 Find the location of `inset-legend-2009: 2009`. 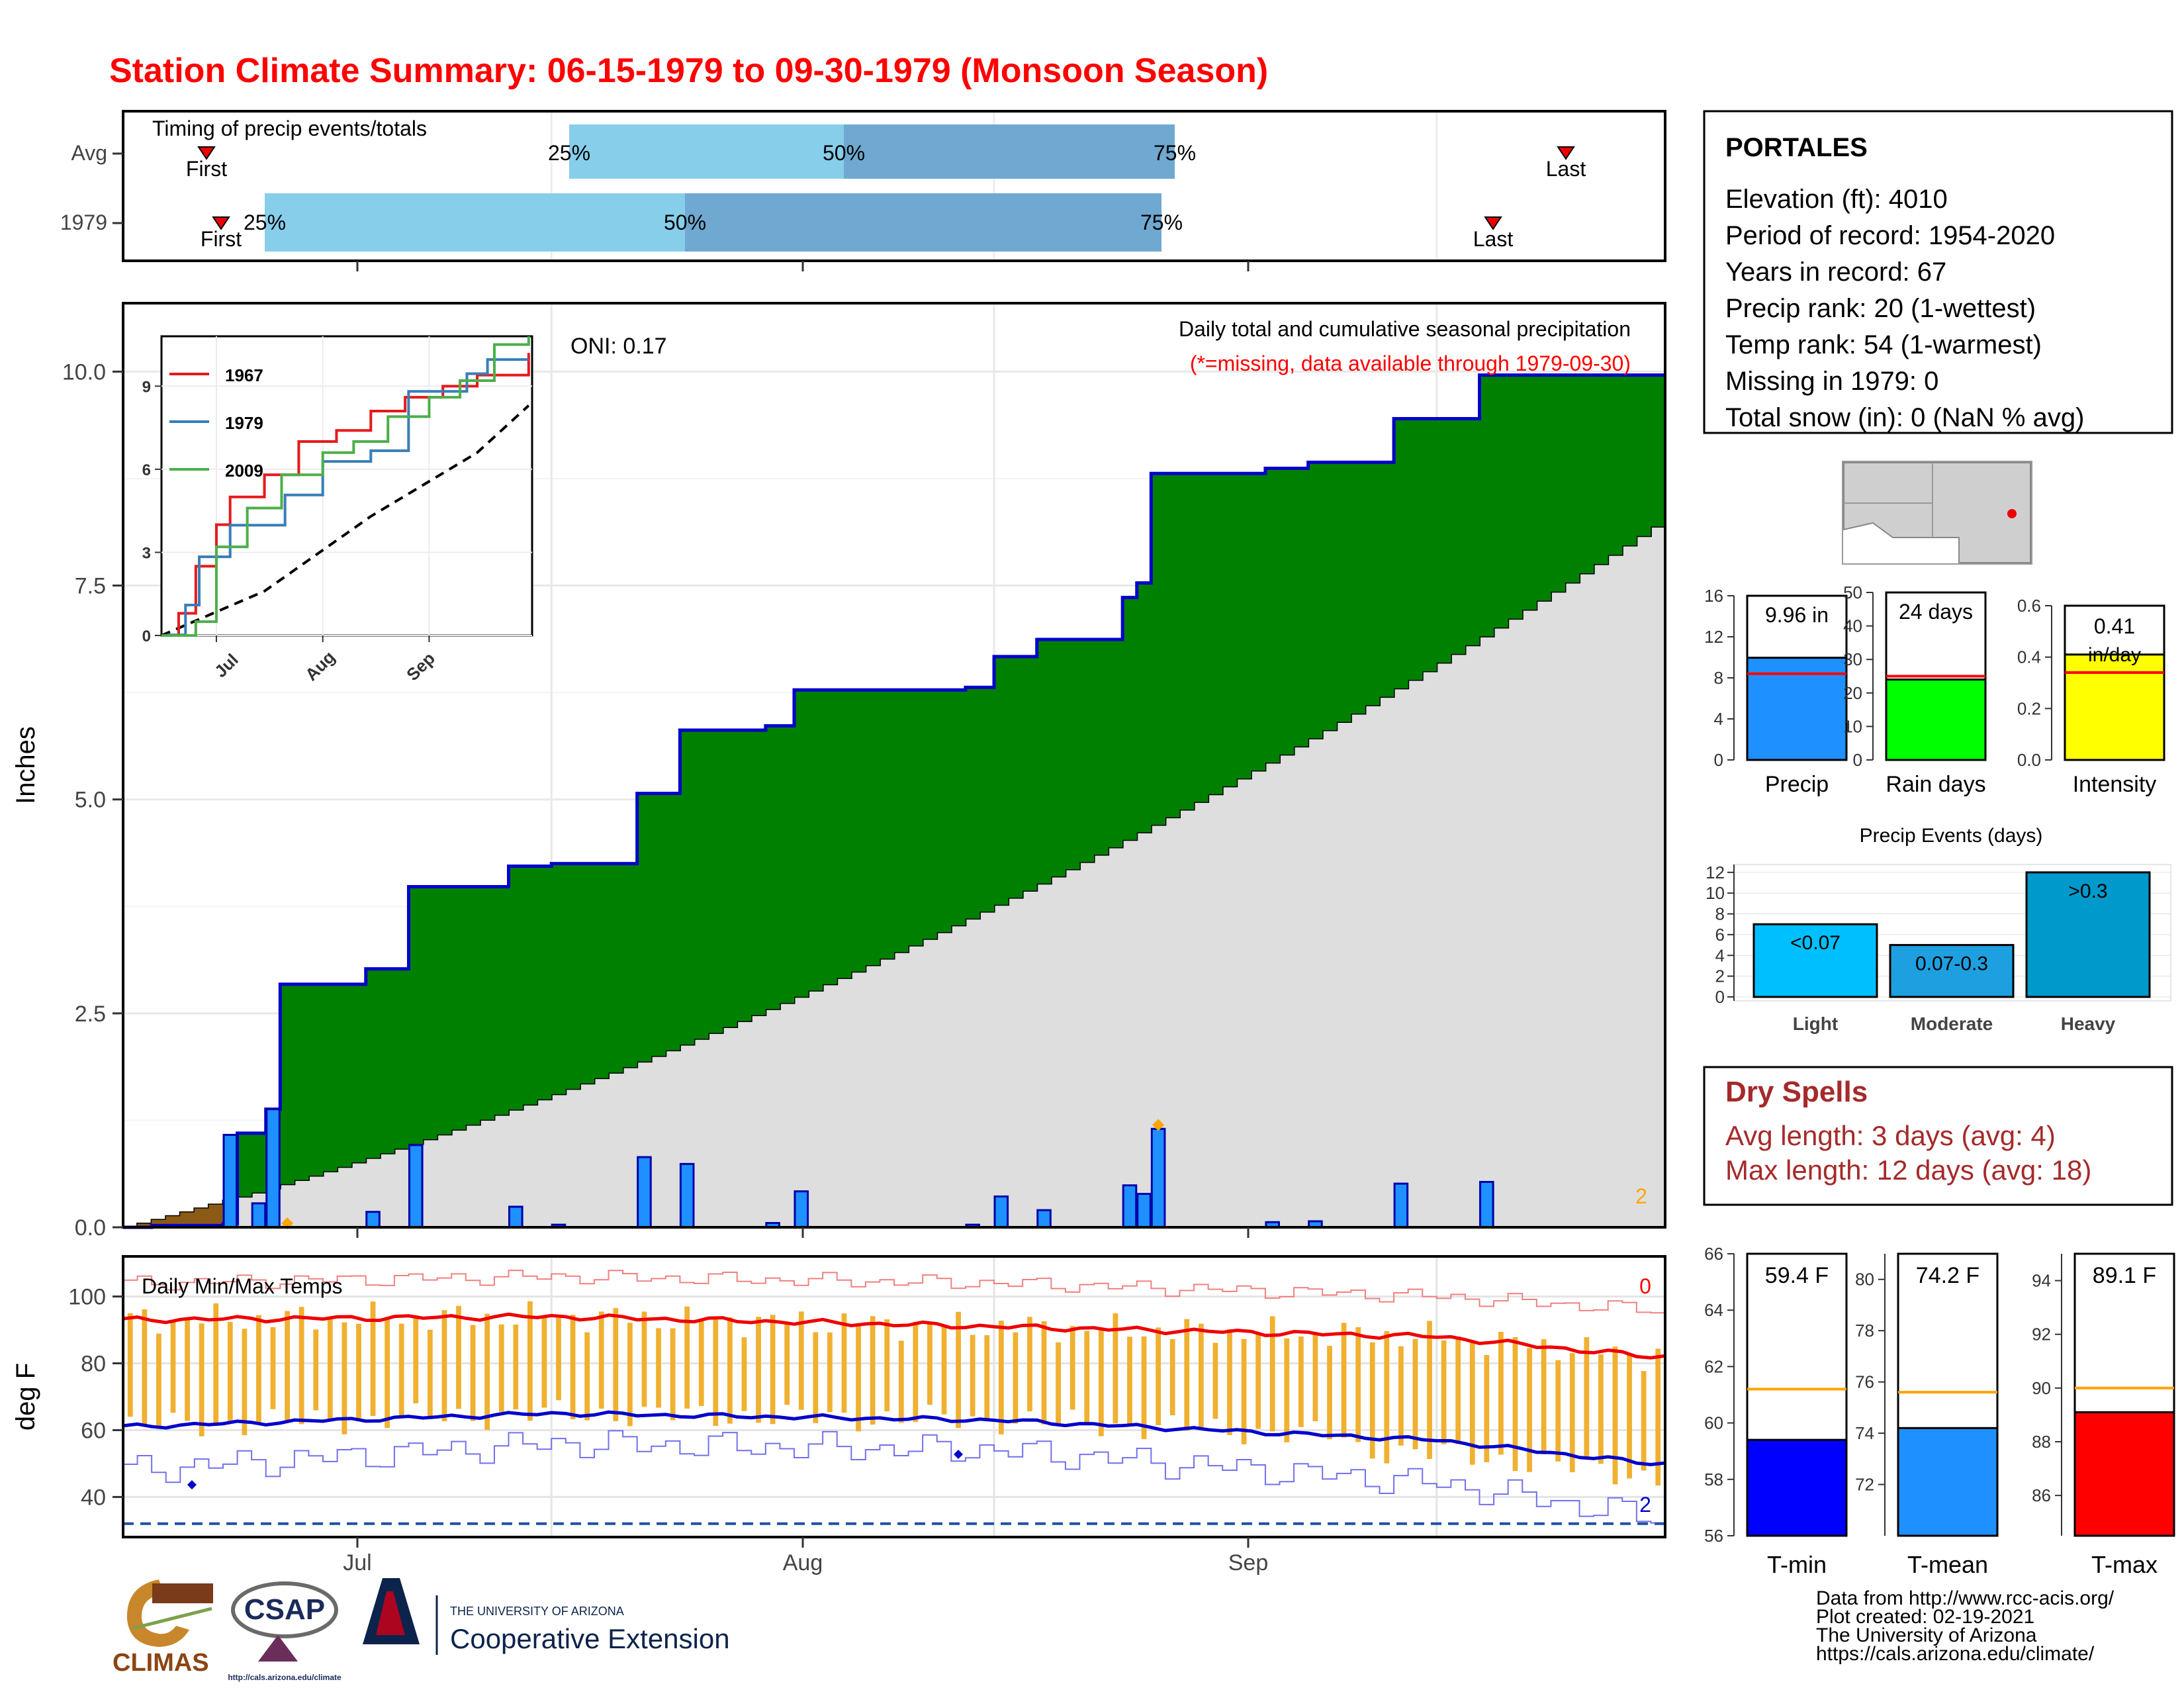

inset-legend-2009: 2009 is located at coordinates (244, 471).